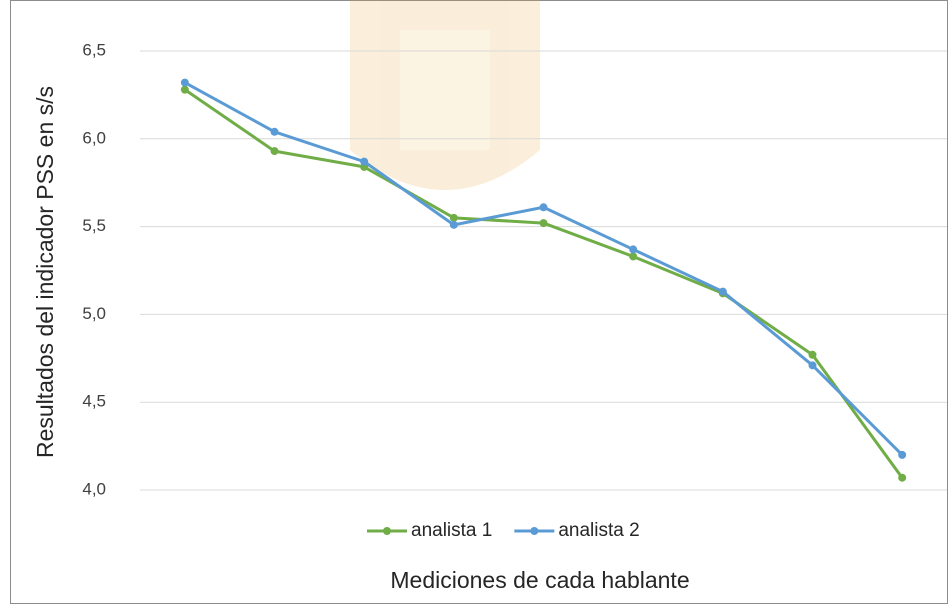 The image size is (948, 604). What do you see at coordinates (94, 137) in the screenshot?
I see `y-tick-label: 6,0` at bounding box center [94, 137].